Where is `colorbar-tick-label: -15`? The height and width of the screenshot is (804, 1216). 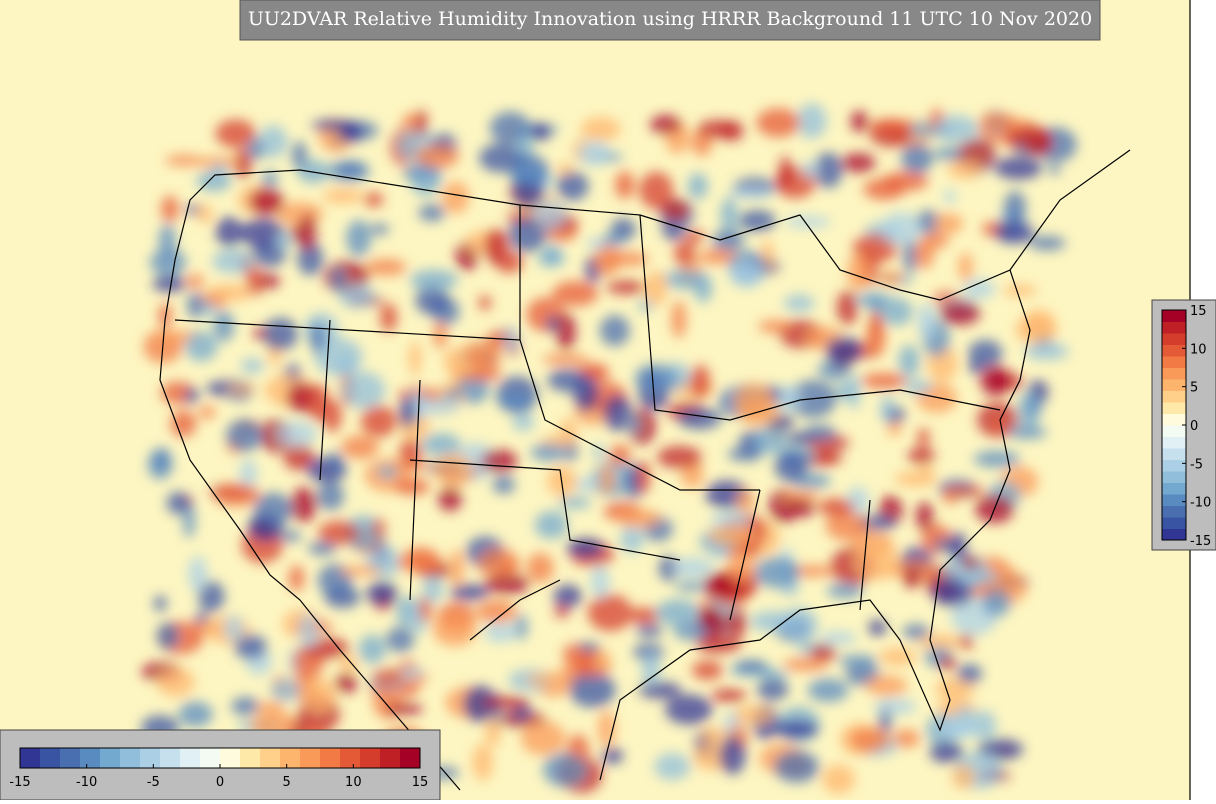 colorbar-tick-label: -15 is located at coordinates (1200, 541).